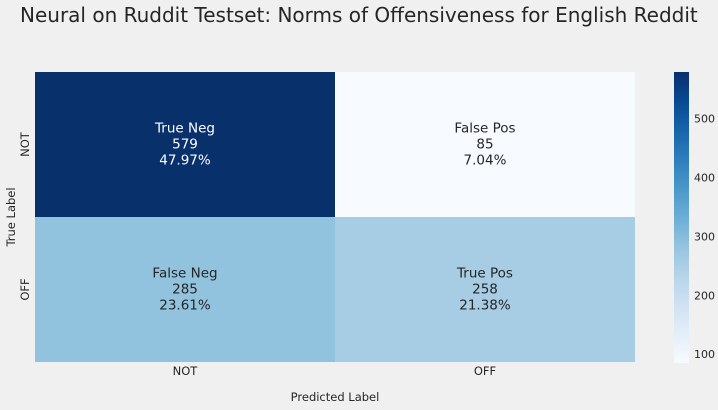 This screenshot has height=410, width=718. What do you see at coordinates (704, 354) in the screenshot?
I see `colorbar-tick-label-0: 100` at bounding box center [704, 354].